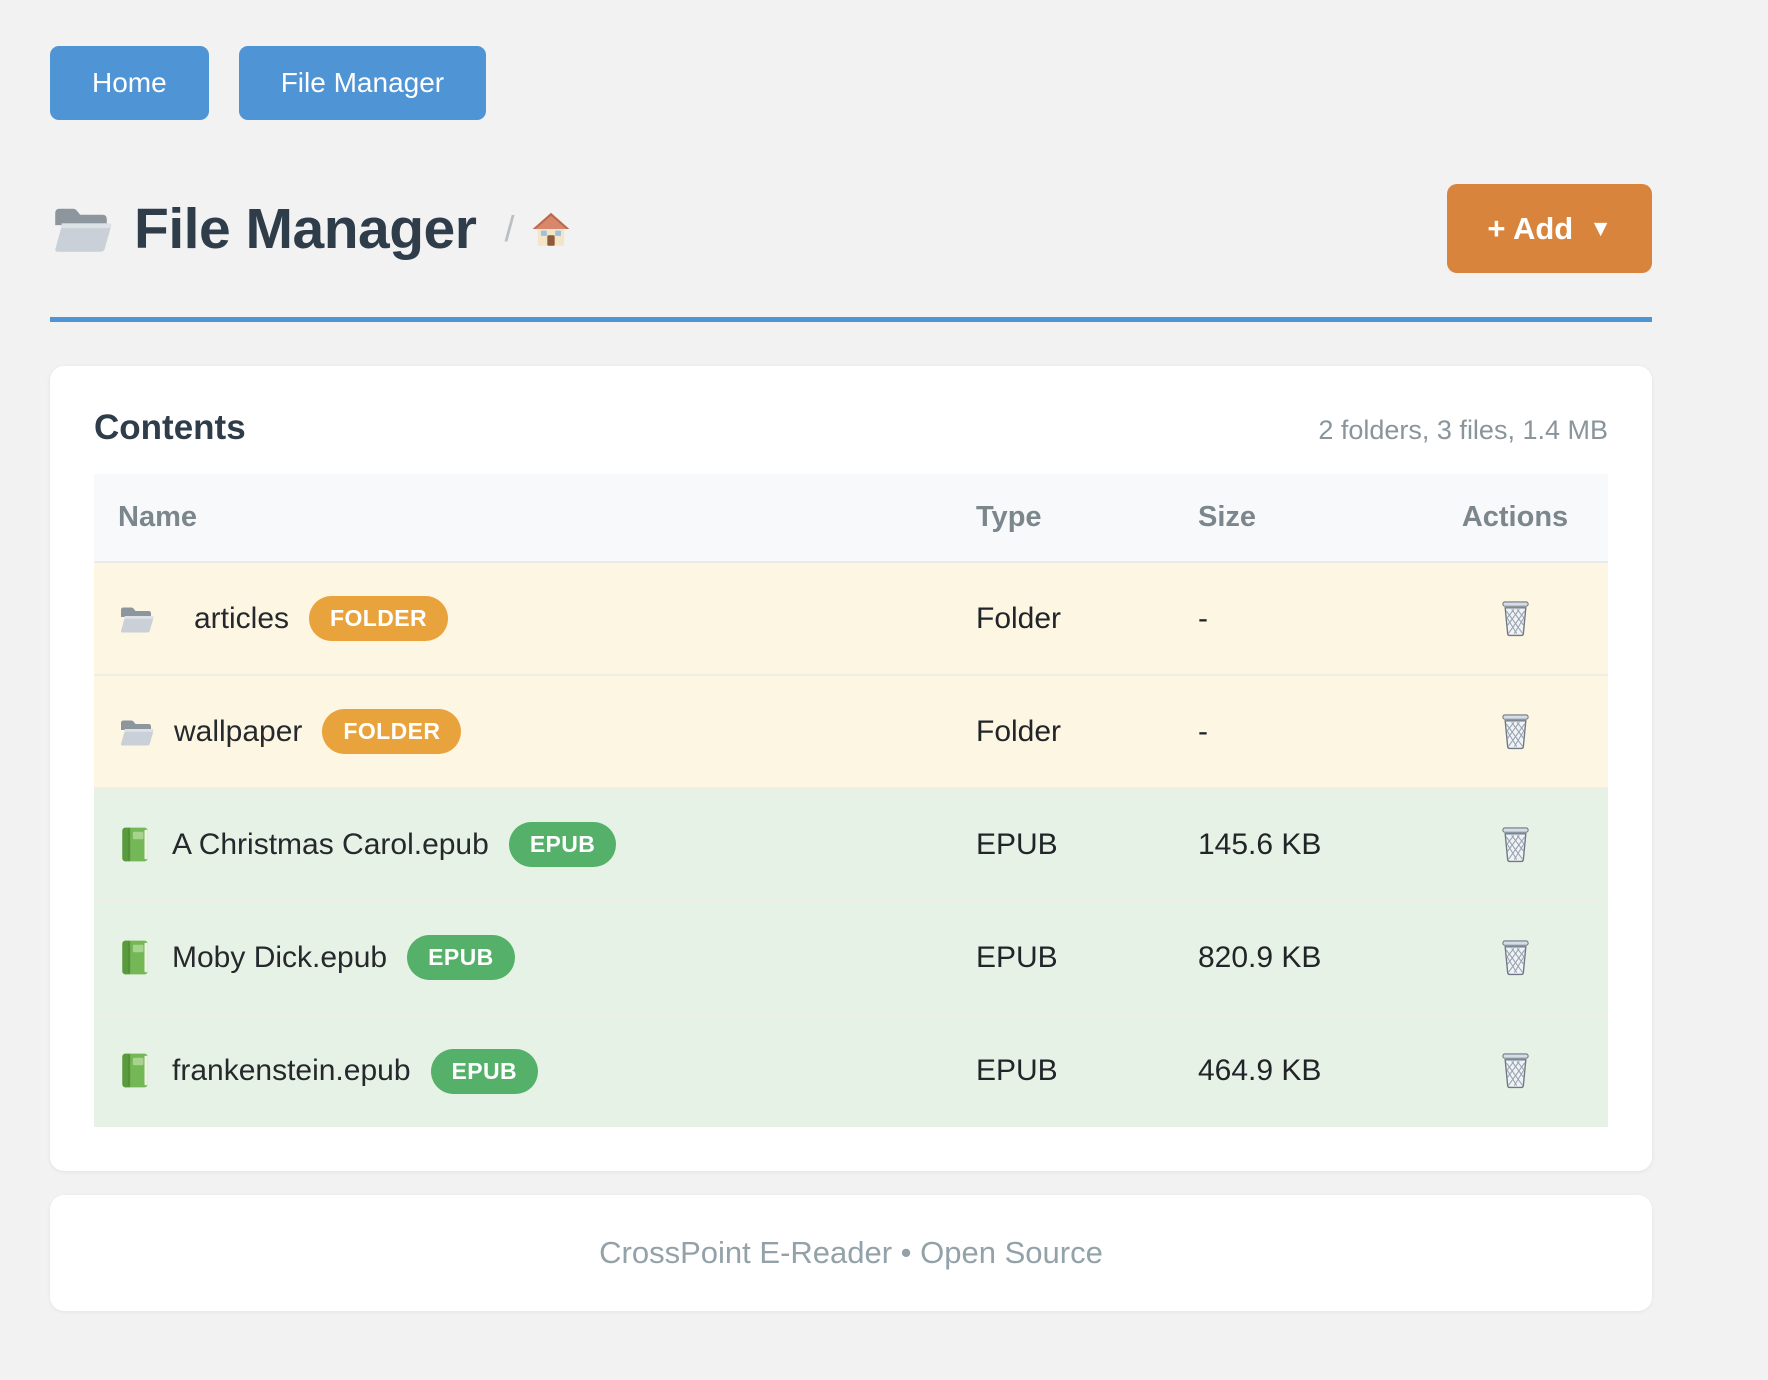 This screenshot has height=1380, width=1768. Describe the element at coordinates (242, 618) in the screenshot. I see `file-name-link: articles` at that location.